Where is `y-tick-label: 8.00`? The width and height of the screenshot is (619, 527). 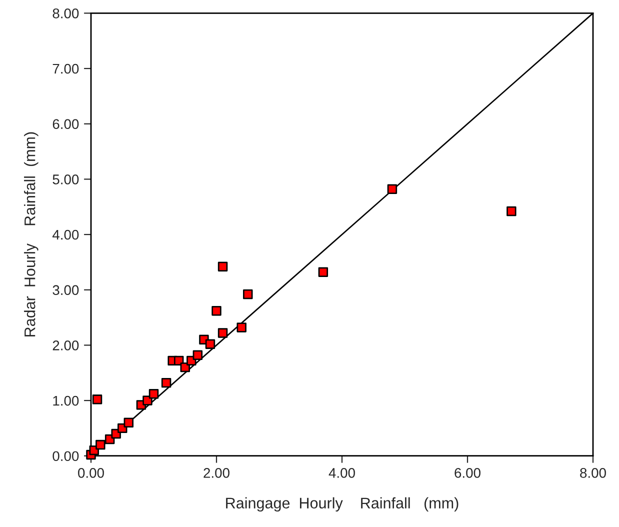
y-tick-label: 8.00 is located at coordinates (65, 13).